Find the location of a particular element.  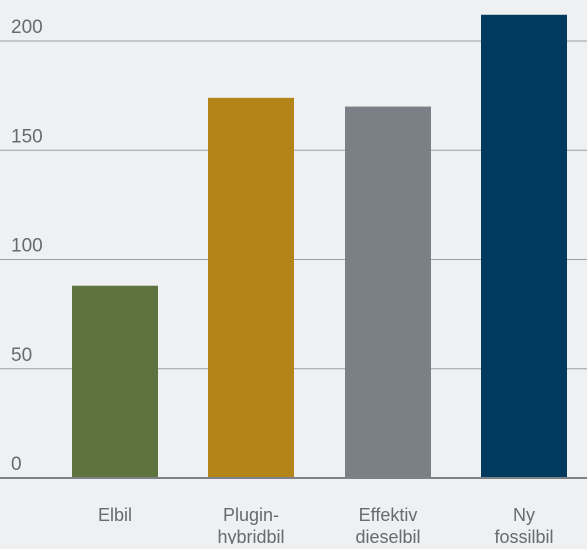

y-tick-label: 150 is located at coordinates (27, 136).